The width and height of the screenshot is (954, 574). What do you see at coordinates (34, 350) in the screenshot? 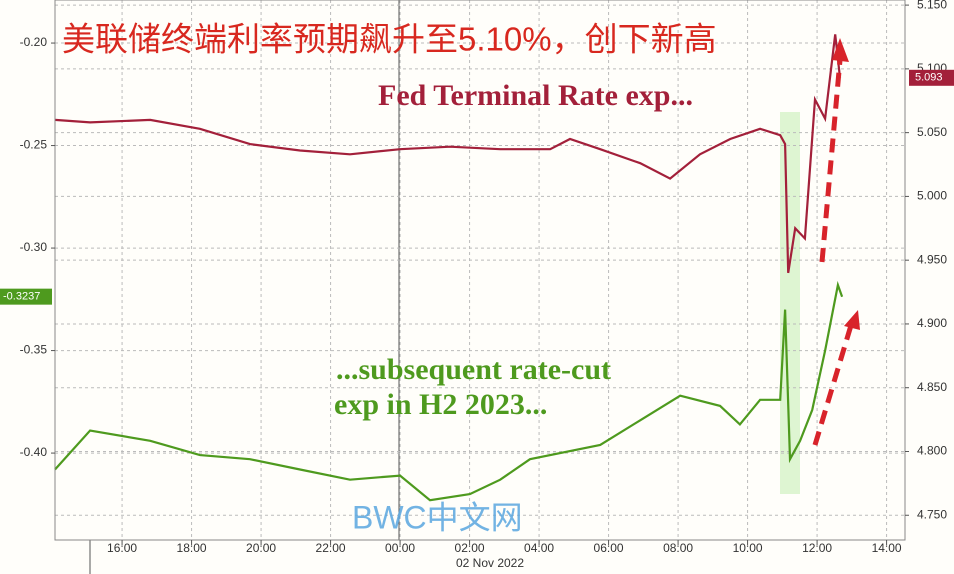
I see `y-tick-label: -0.35` at bounding box center [34, 350].